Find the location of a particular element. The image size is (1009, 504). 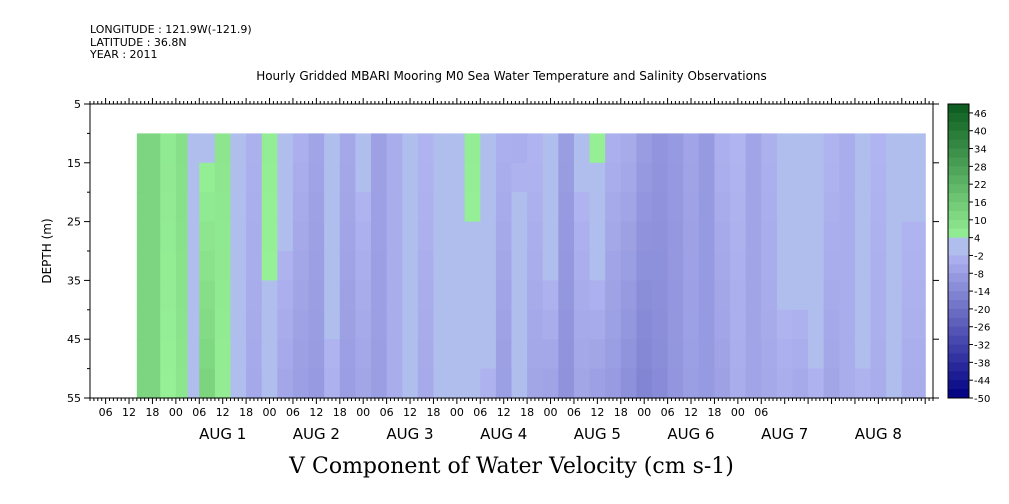

colorbar-label: -44 is located at coordinates (982, 381).